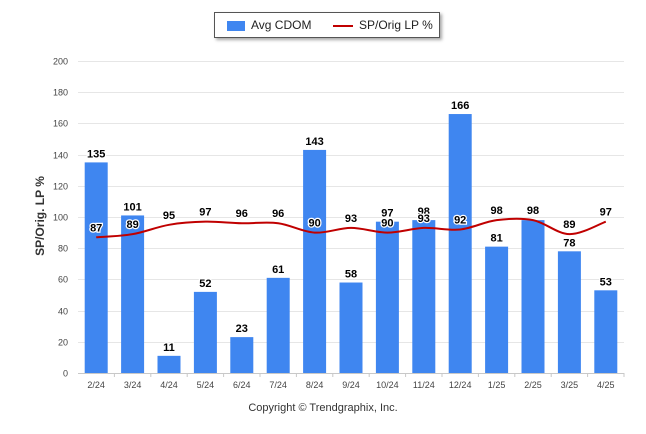 The image size is (646, 434). Describe the element at coordinates (242, 329) in the screenshot. I see `bar-value-label: 23` at that location.